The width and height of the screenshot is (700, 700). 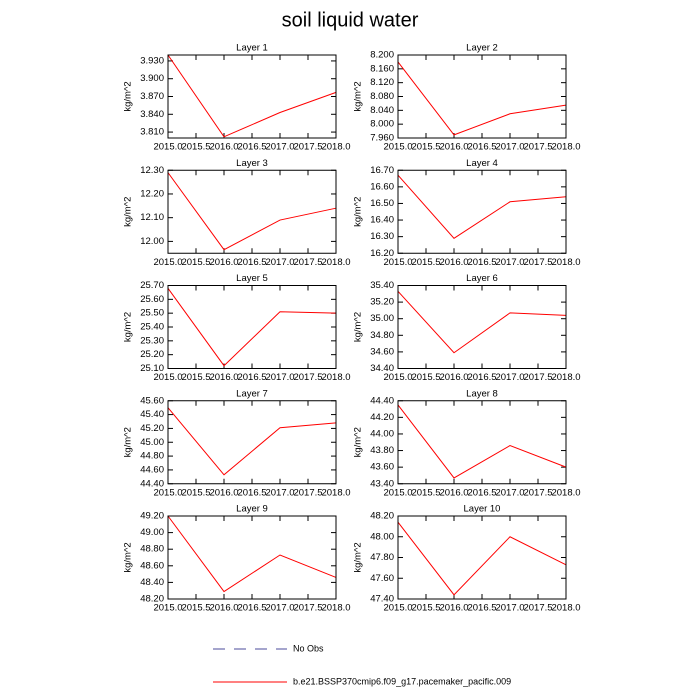 What do you see at coordinates (252, 48) in the screenshot?
I see `panel-title: Layer 1` at bounding box center [252, 48].